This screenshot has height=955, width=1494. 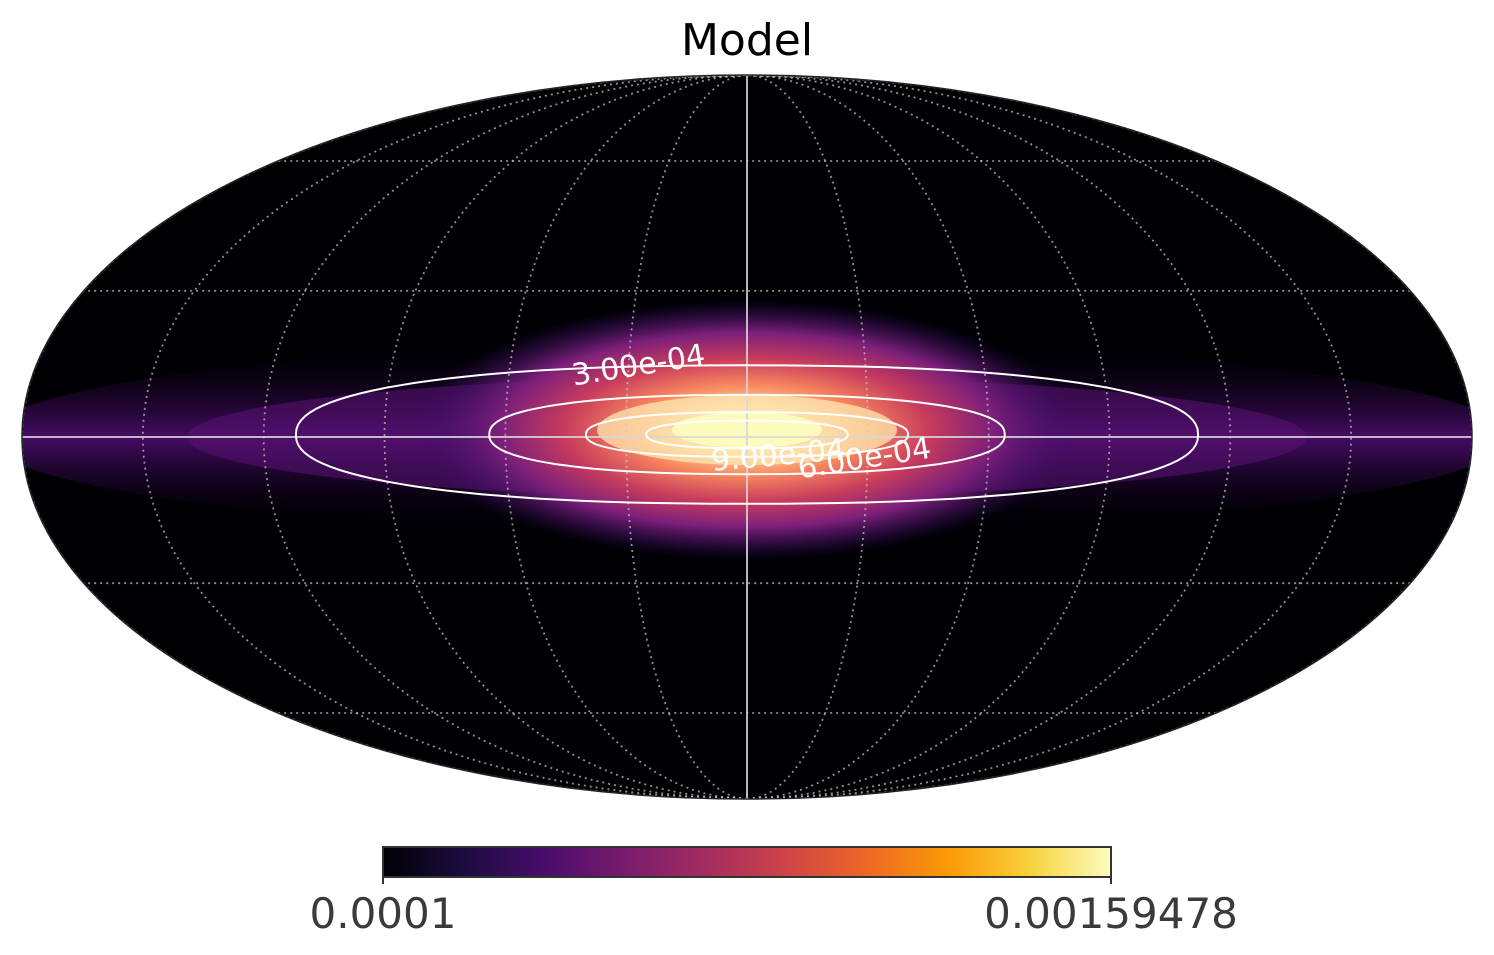 I want to click on contour-lines, so click(x=747, y=434).